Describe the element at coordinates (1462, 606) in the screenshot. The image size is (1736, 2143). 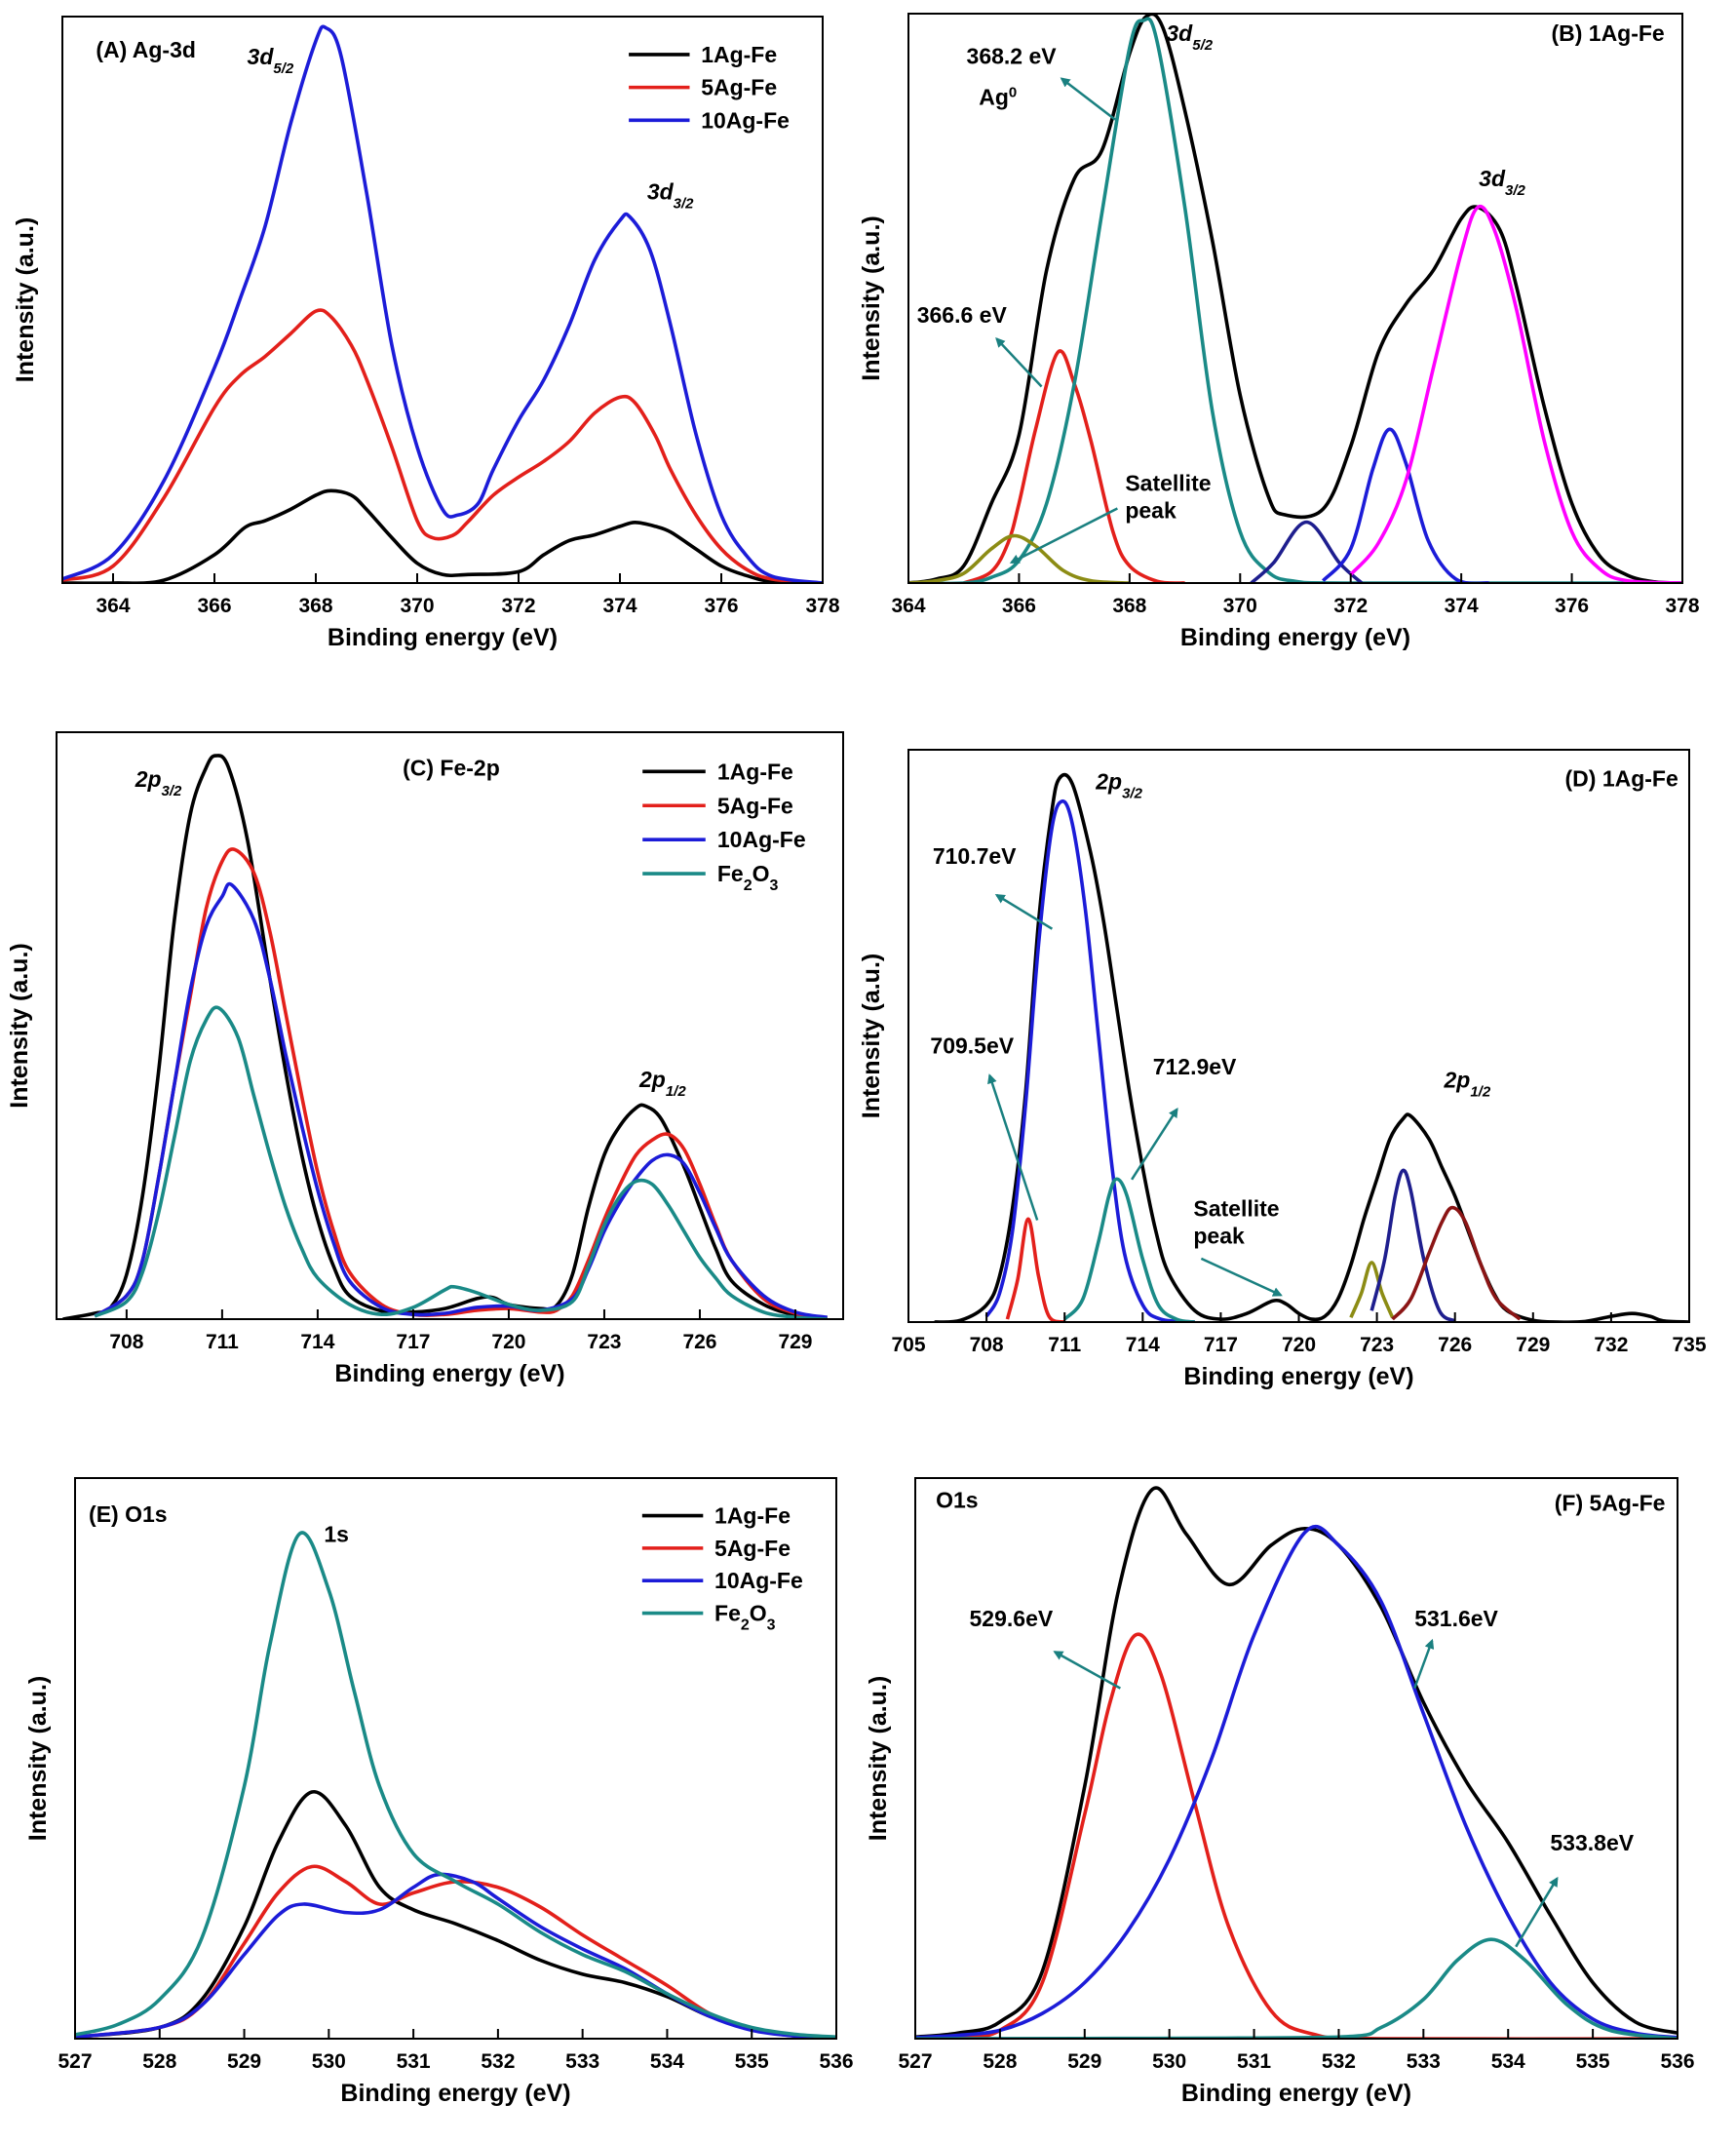
I see `x-tick-label: 374` at that location.